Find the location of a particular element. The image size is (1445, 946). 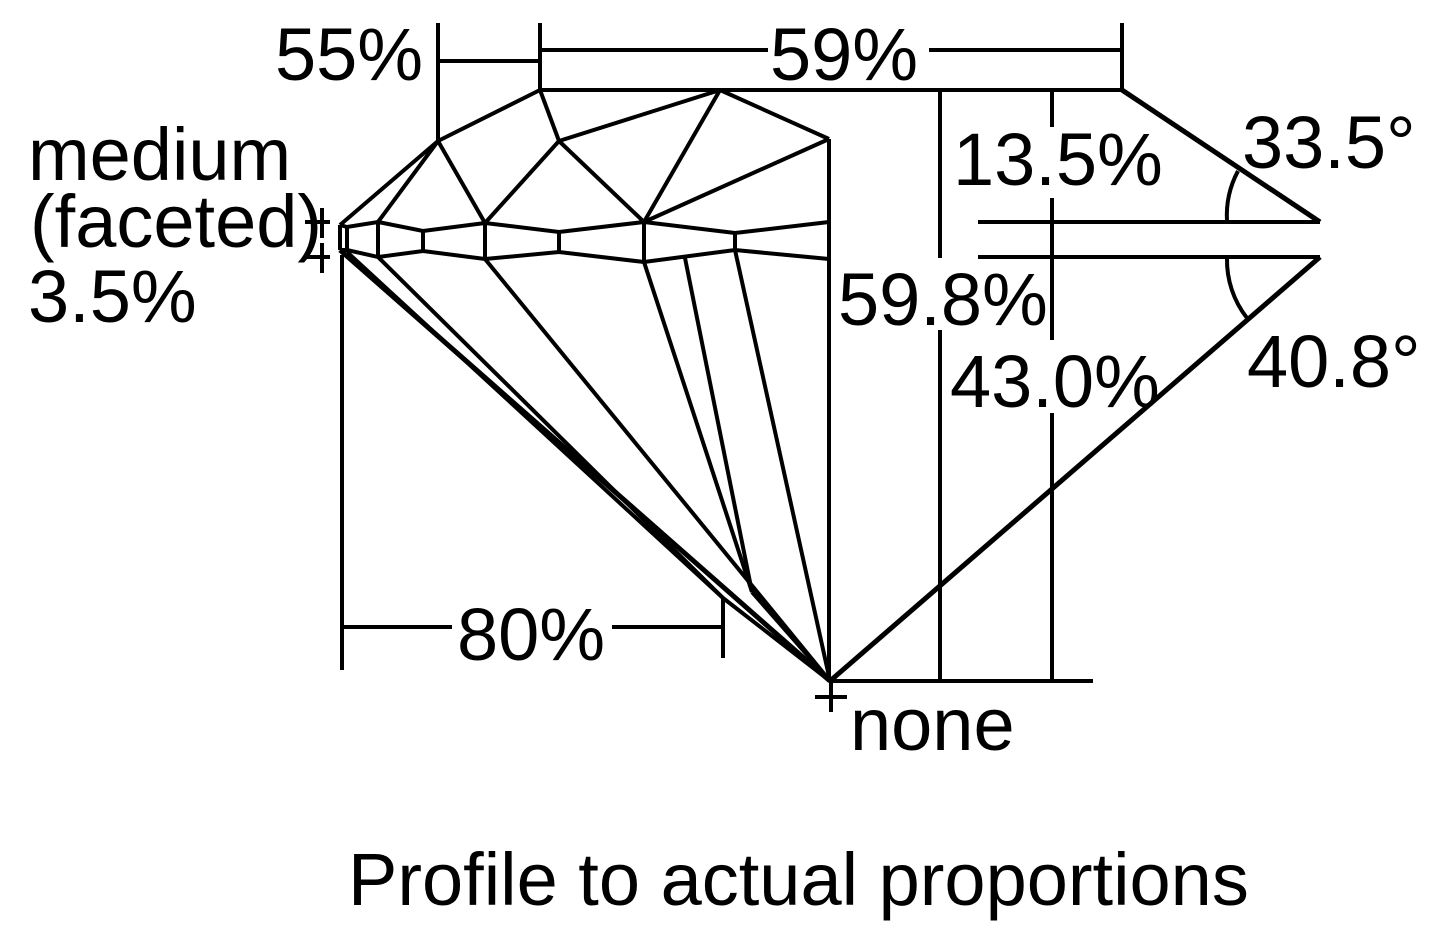

girdle-thickness-ticks is located at coordinates (317, 240).